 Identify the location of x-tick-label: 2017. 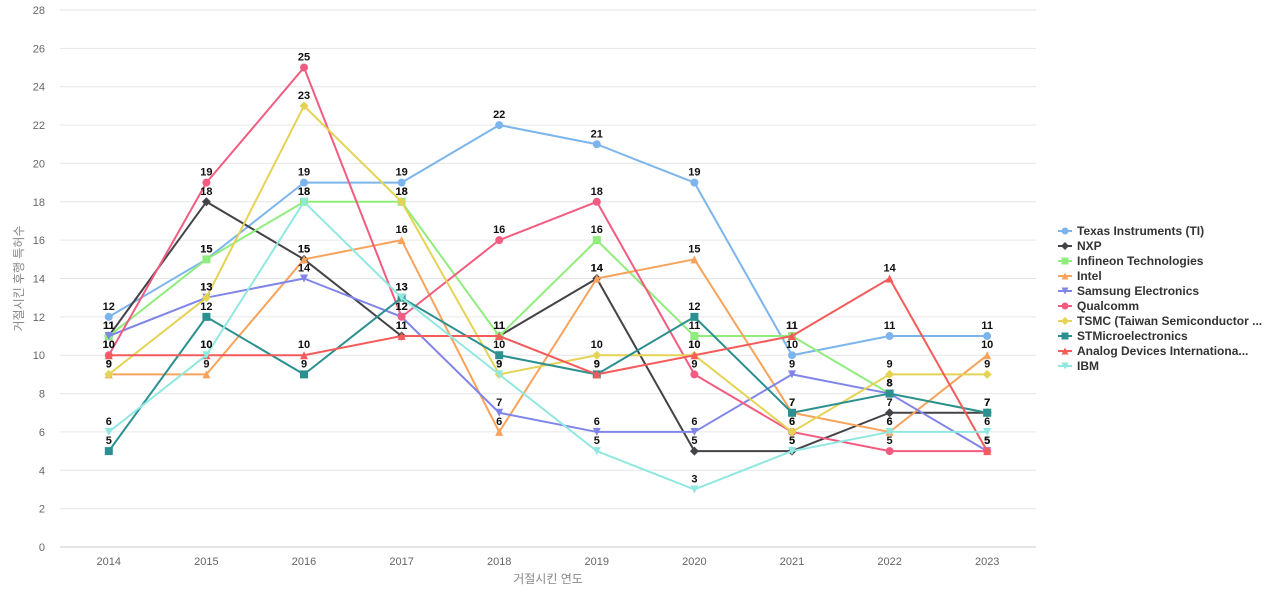
(401, 562).